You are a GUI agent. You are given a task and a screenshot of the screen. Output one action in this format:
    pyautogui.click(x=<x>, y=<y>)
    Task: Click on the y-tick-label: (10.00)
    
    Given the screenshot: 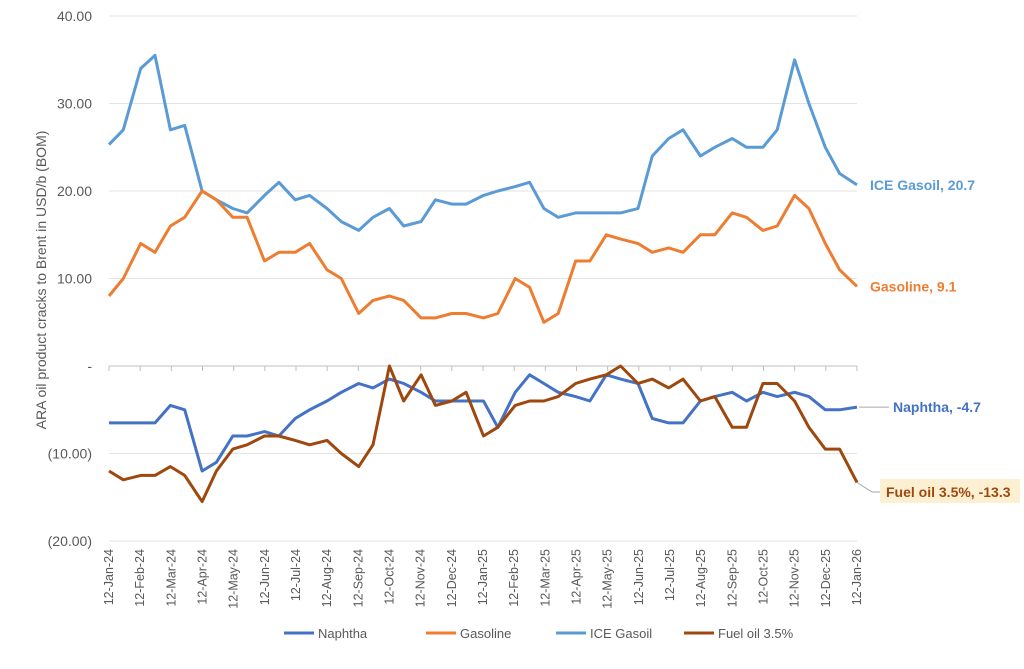 What is the action you would take?
    pyautogui.click(x=70, y=454)
    